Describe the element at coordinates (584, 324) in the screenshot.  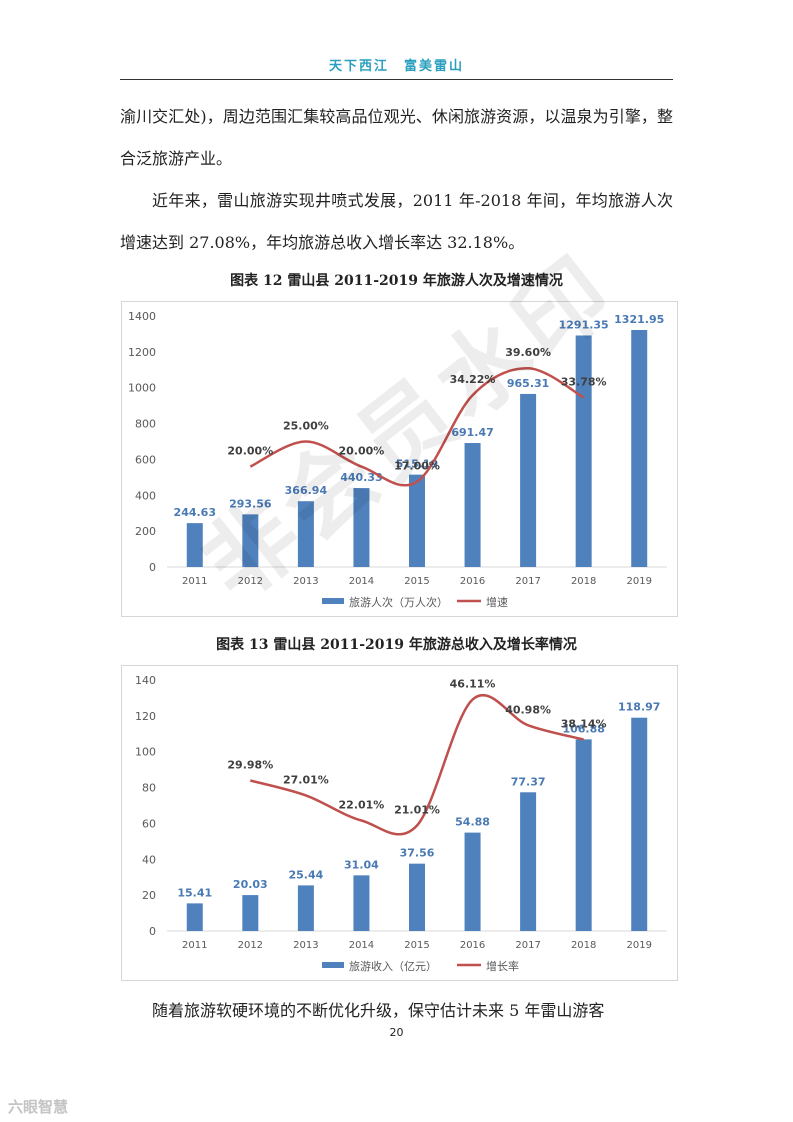
I see `bar-value-label: 1291.35` at that location.